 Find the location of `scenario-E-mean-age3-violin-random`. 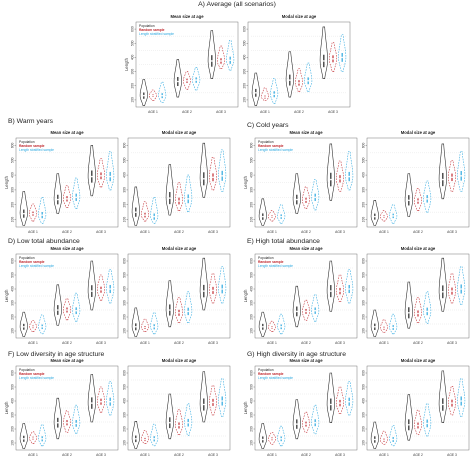

scenario-E-mean-age3-violin-random is located at coordinates (340, 288).